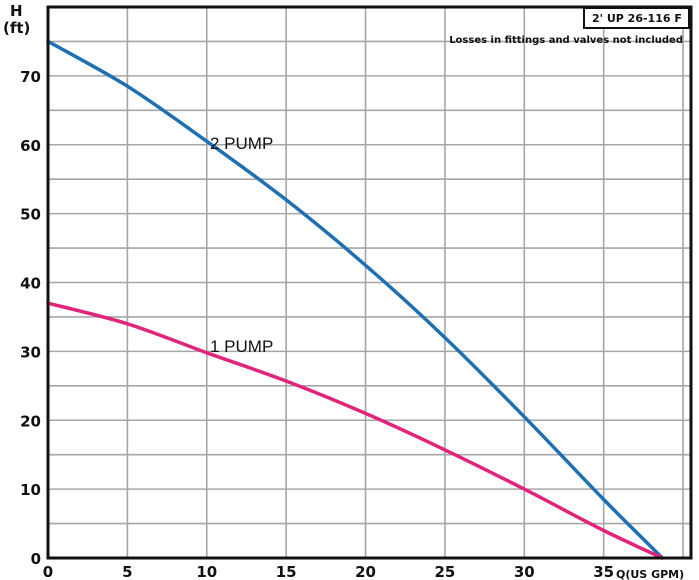 The image size is (699, 580). Describe the element at coordinates (286, 571) in the screenshot. I see `x-tick-label: 15` at that location.